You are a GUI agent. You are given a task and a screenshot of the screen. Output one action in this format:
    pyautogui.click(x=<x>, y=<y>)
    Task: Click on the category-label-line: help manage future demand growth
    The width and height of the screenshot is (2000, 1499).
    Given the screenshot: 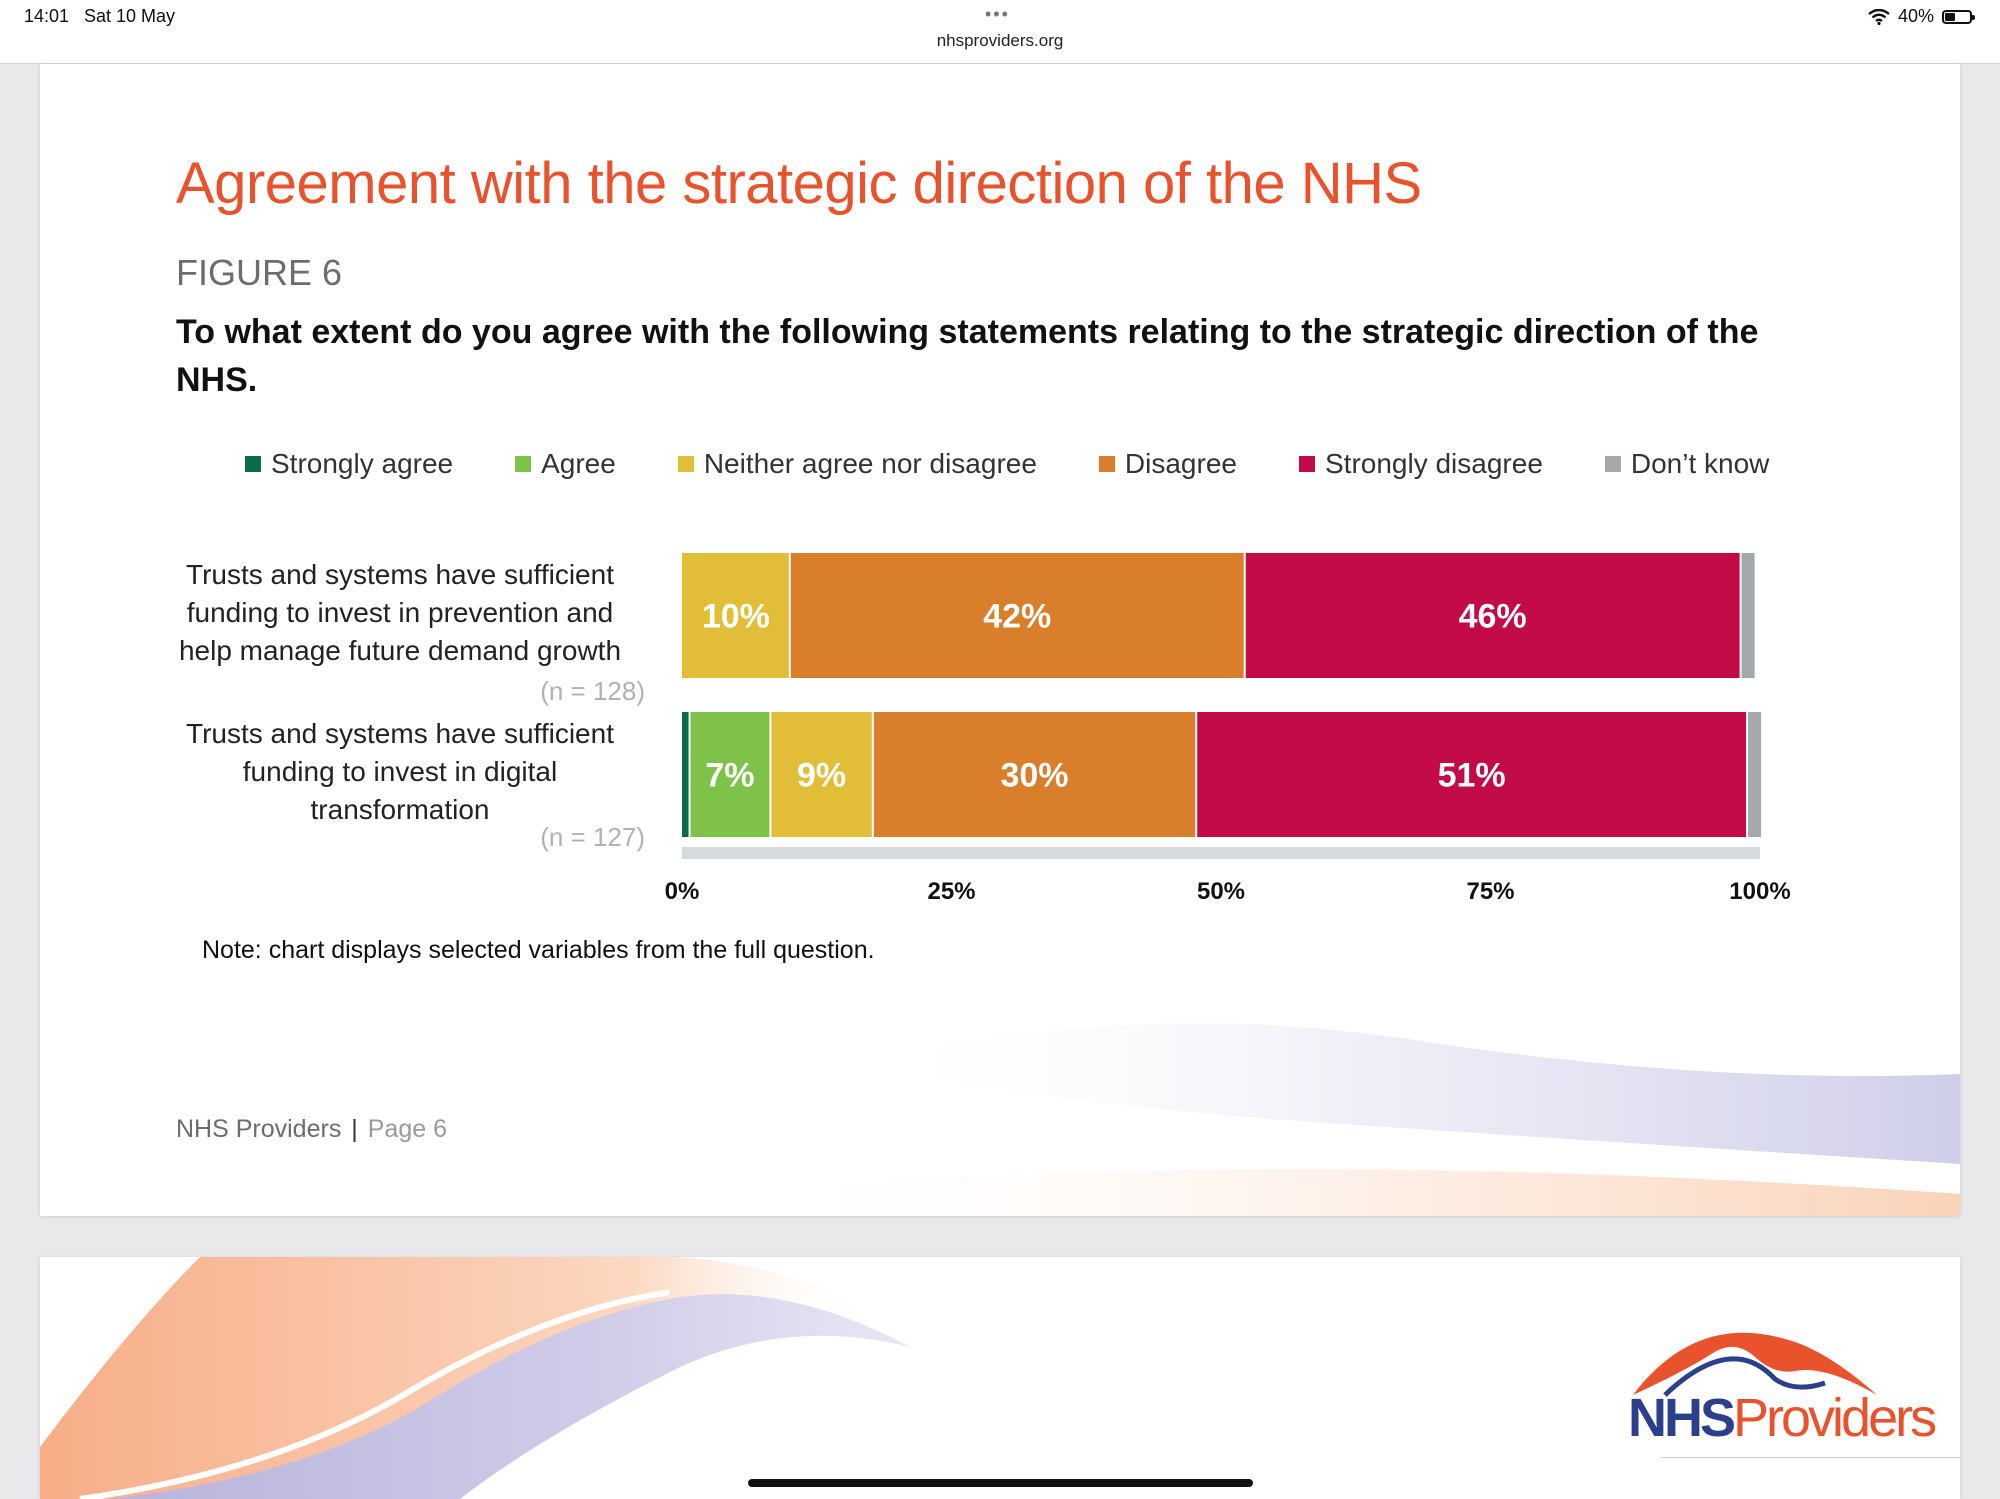 What is the action you would take?
    pyautogui.click(x=400, y=650)
    